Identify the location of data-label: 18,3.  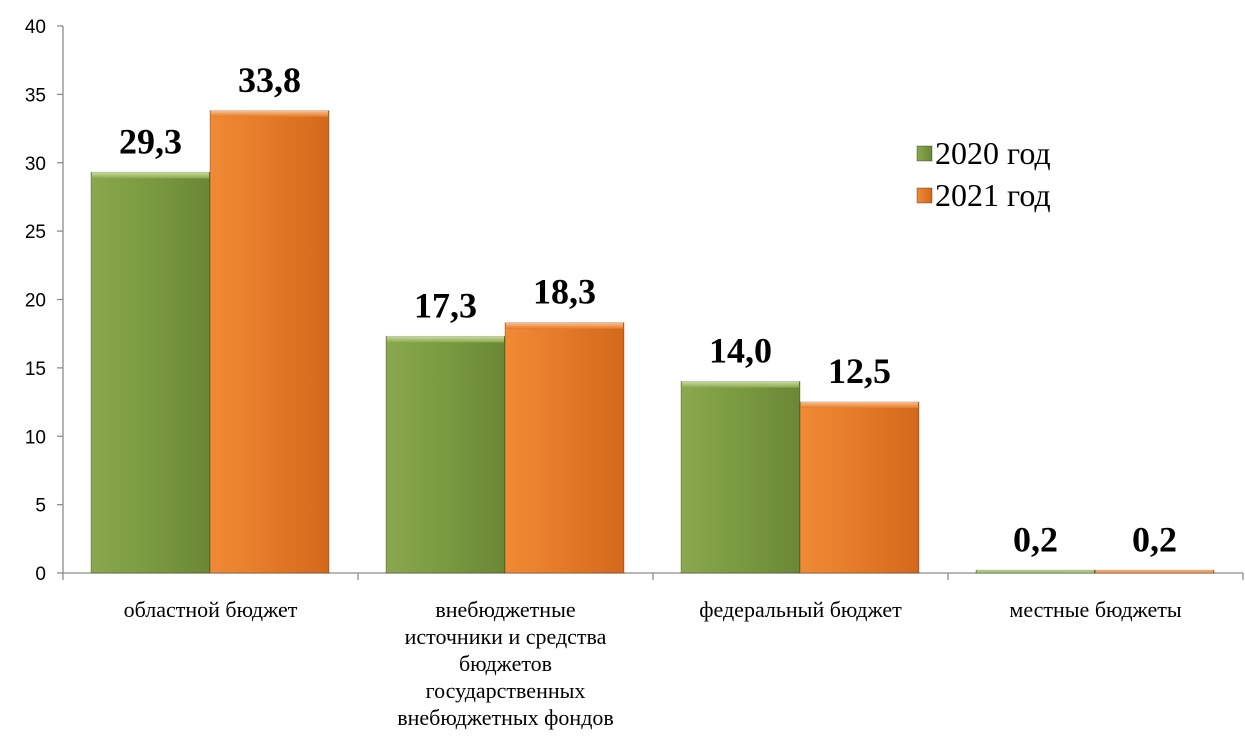
(564, 292).